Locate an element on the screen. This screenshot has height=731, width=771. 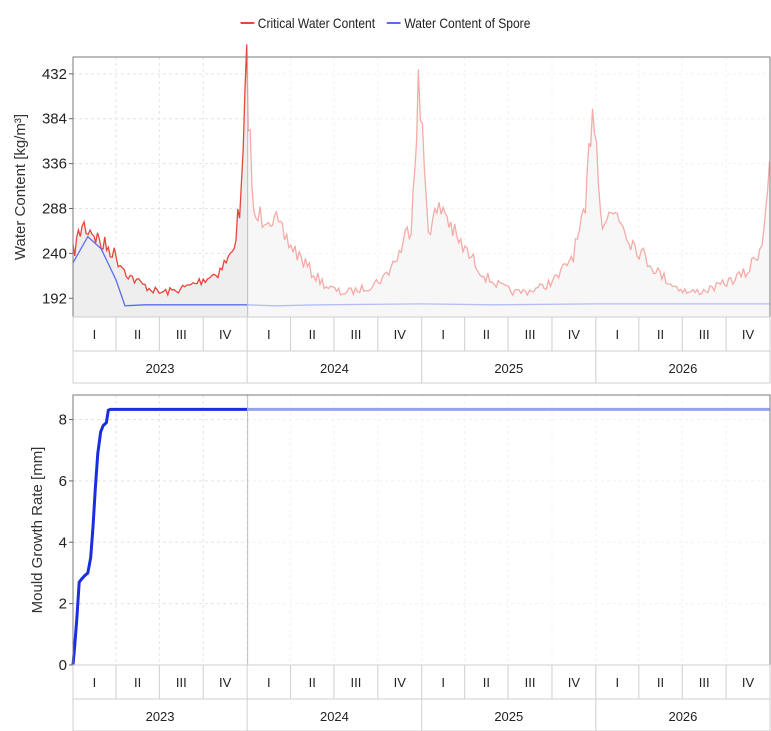
legend-item-critical: Critical Water Content is located at coordinates (308, 23).